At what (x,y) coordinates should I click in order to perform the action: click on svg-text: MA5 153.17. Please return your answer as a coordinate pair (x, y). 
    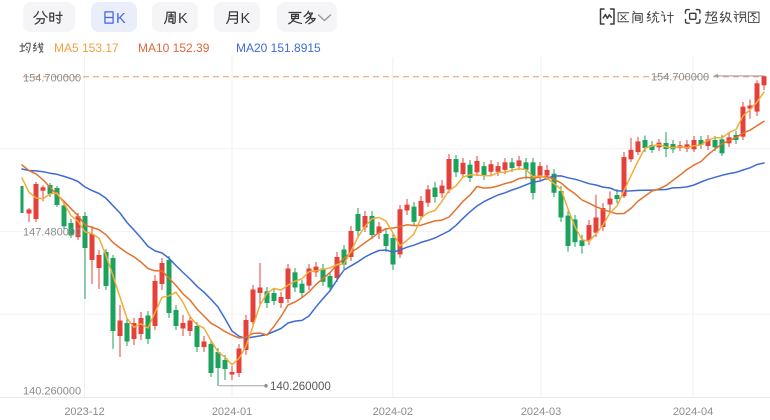
    Looking at the image, I should click on (86, 48).